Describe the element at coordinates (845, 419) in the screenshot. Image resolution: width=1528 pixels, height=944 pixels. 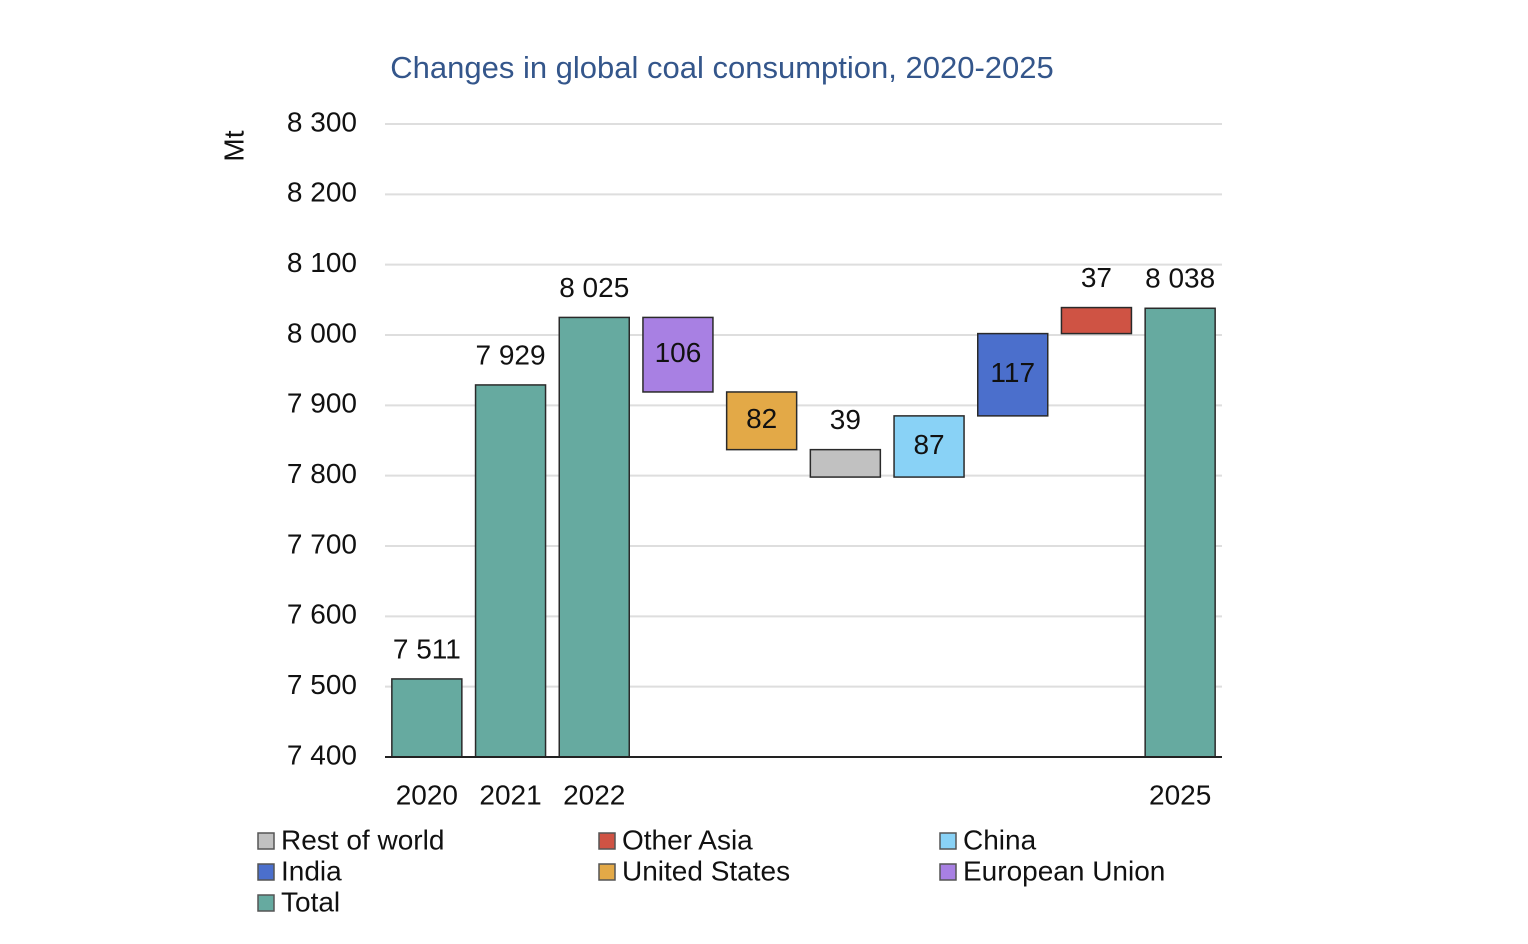
I see `data-label: 39` at that location.